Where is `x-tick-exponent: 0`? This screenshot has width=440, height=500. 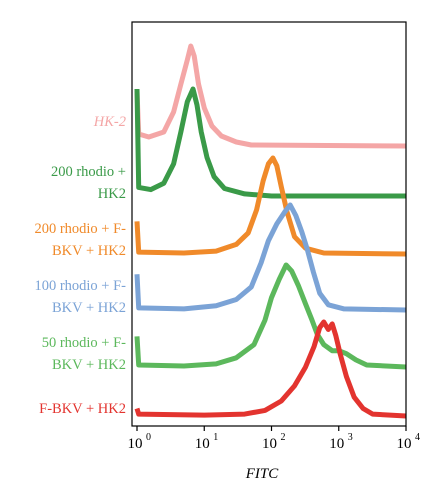 x-tick-exponent: 0 is located at coordinates (148, 437).